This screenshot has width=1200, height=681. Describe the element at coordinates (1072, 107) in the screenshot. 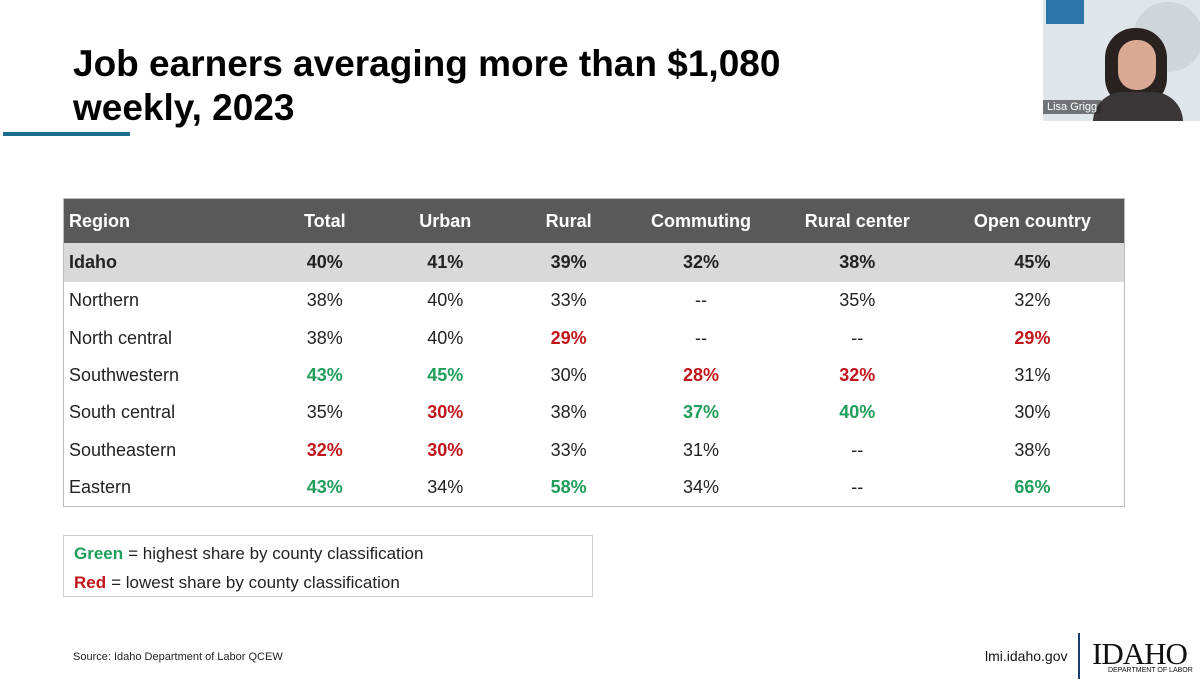

I see `webcam-name: Lisa Grigg` at that location.